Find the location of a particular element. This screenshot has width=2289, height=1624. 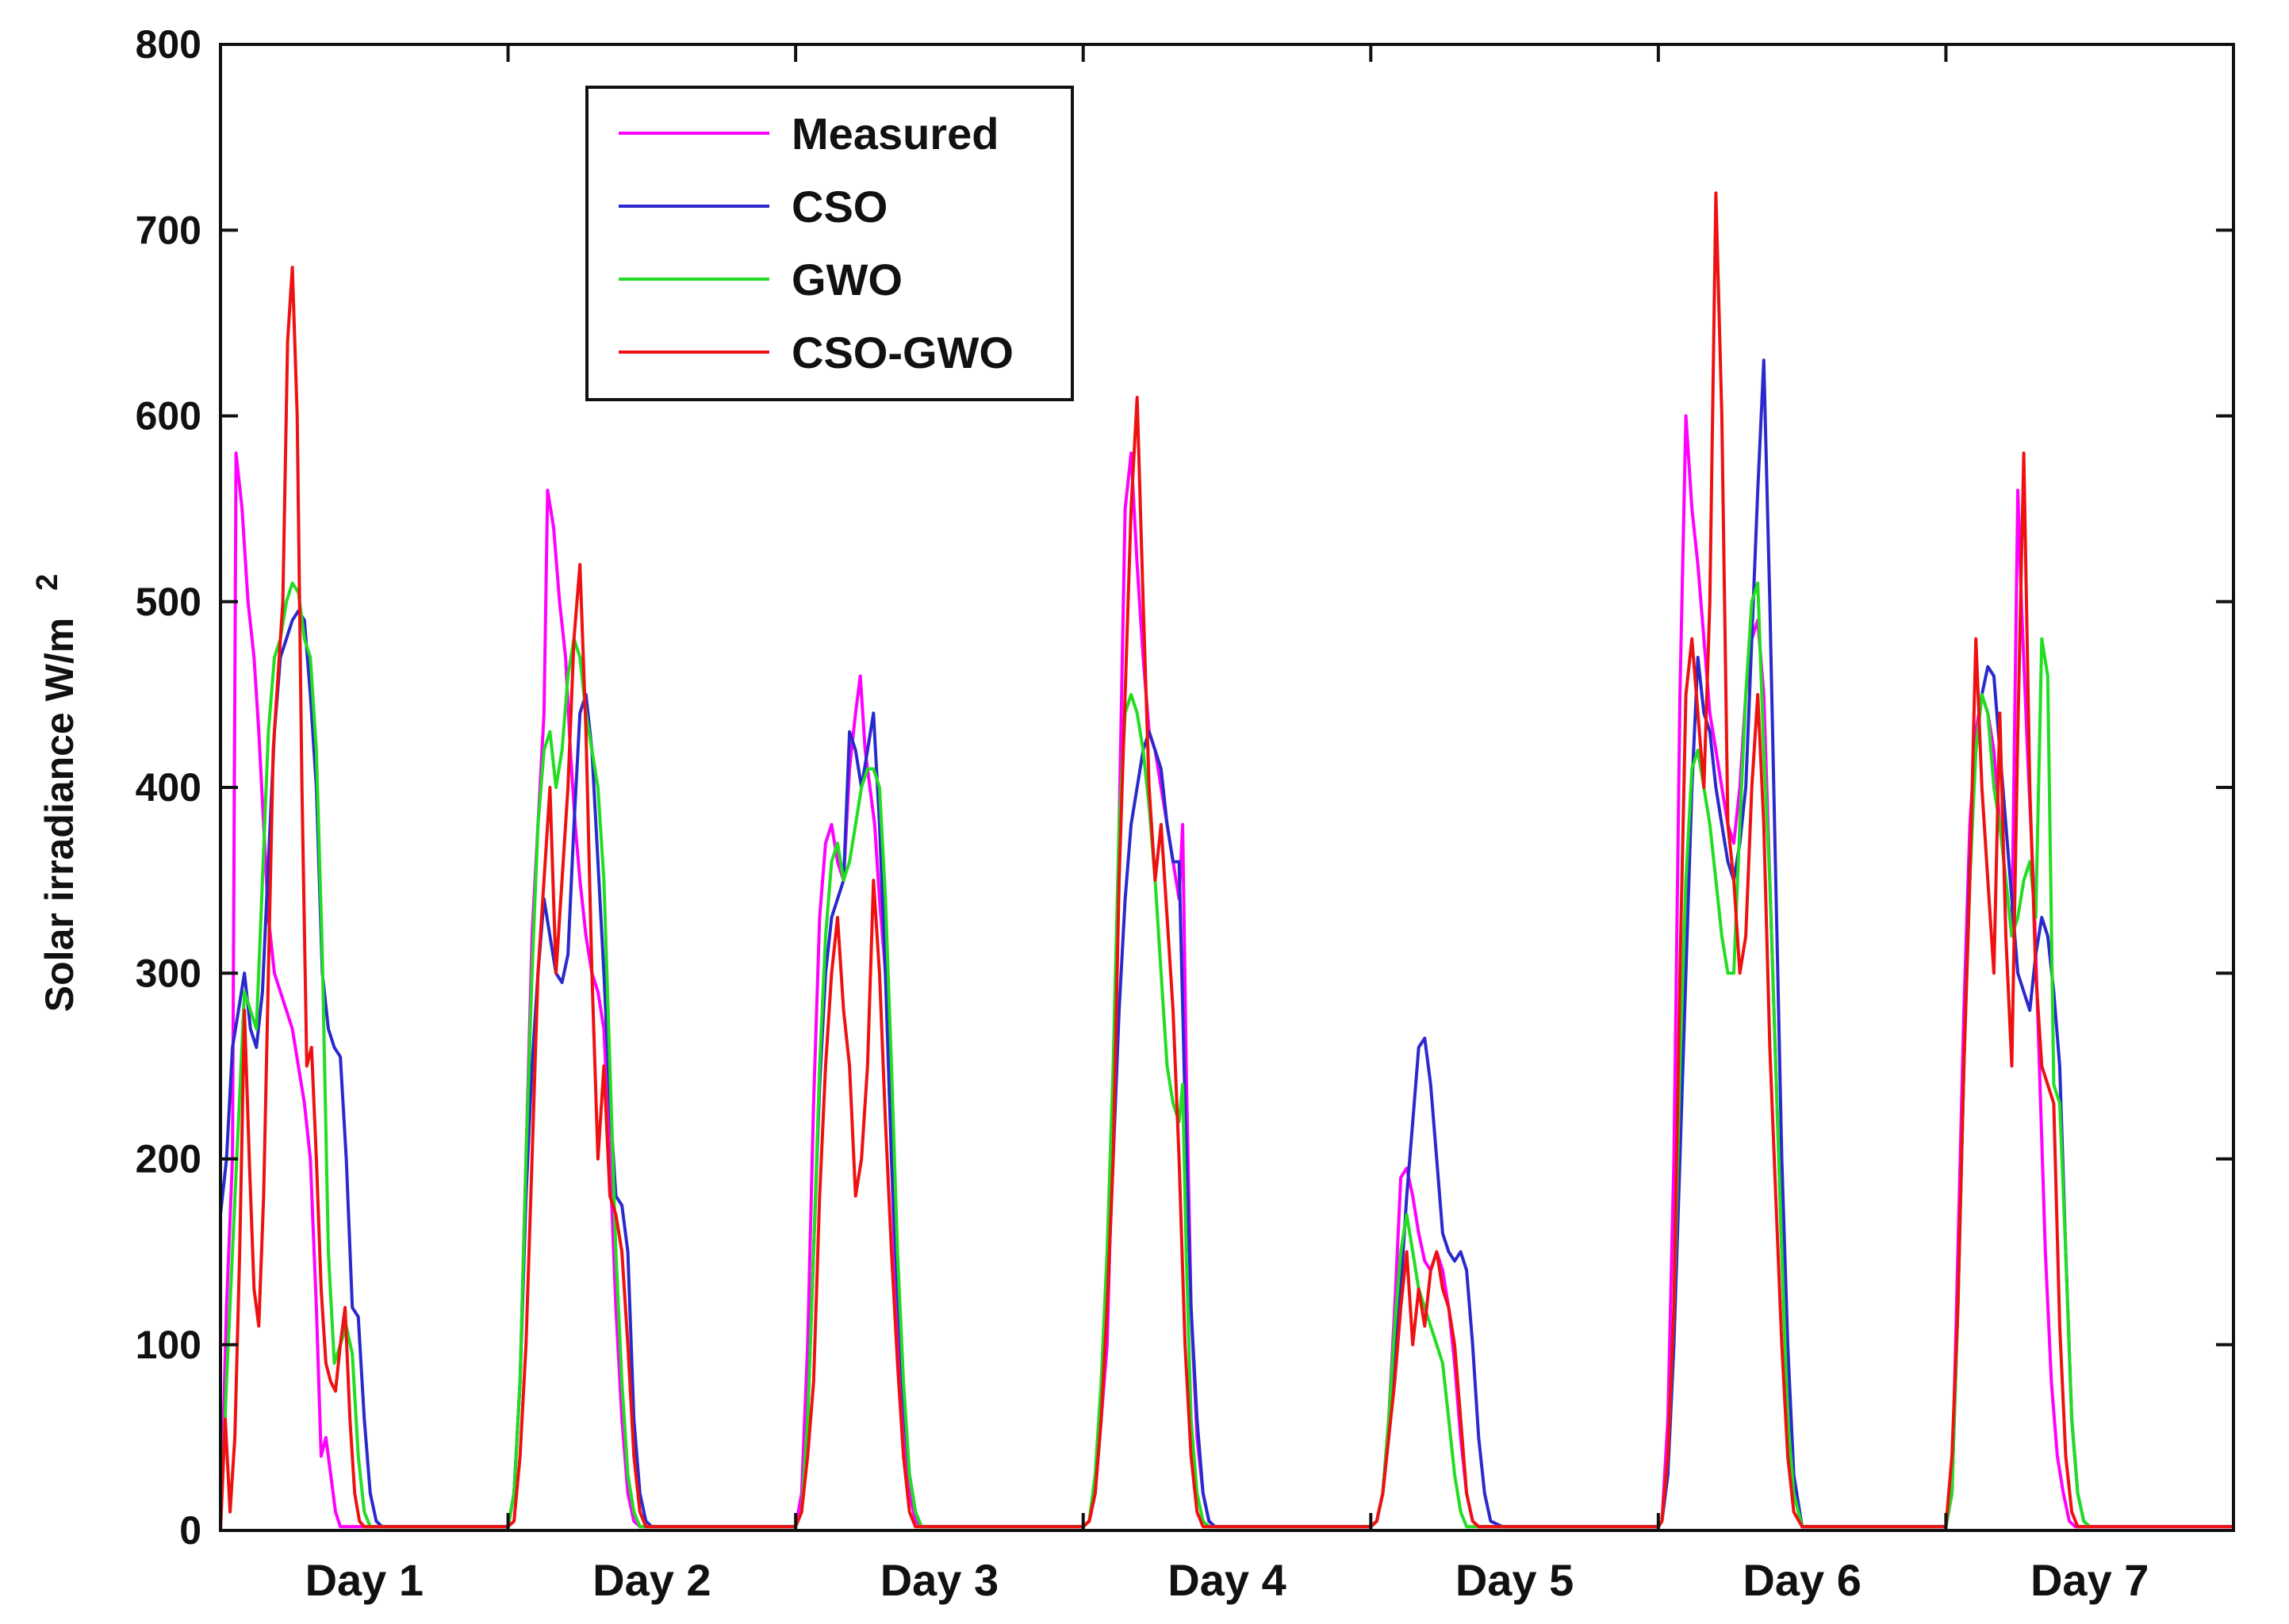

legend: Measured CSO GWO CSO-GWO is located at coordinates (829, 243).